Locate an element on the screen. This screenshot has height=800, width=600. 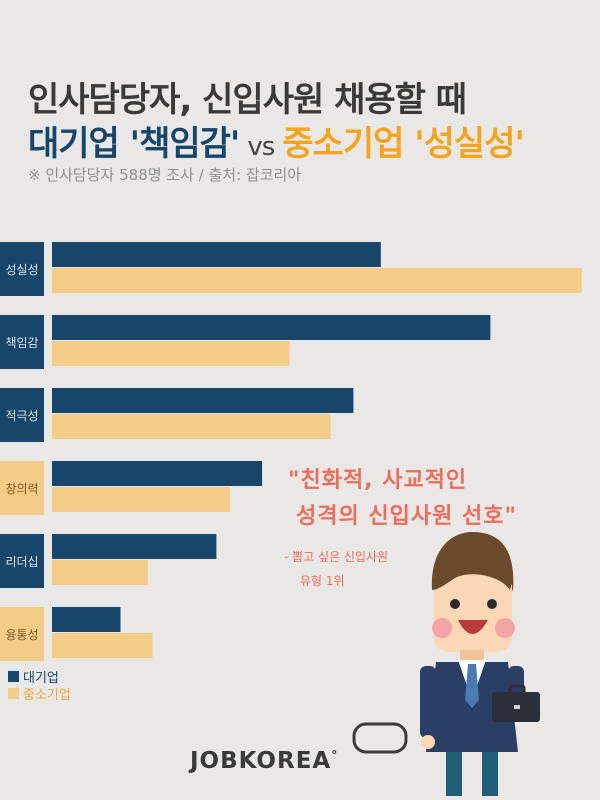
category-label: 책임감 is located at coordinates (21, 342).